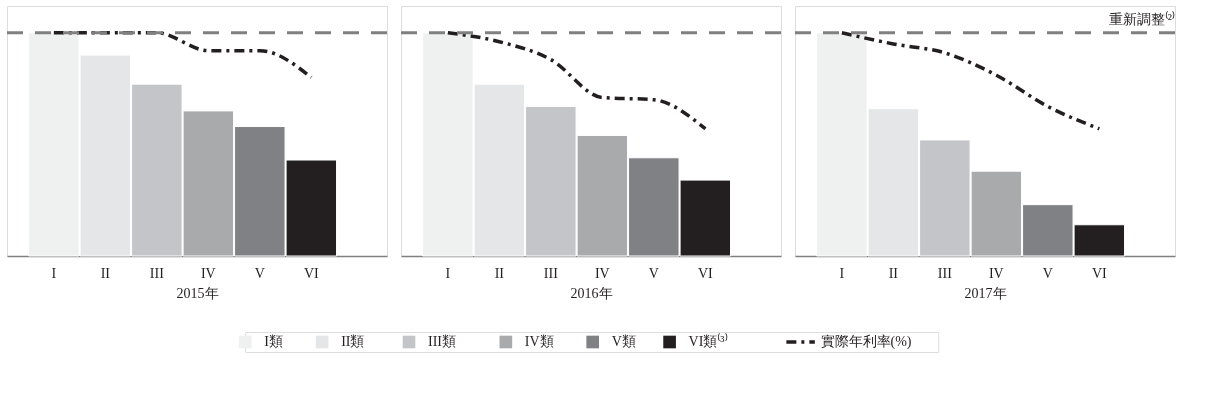 The height and width of the screenshot is (401, 1219). Describe the element at coordinates (591, 293) in the screenshot. I see `x-axis-title: 2016年` at that location.